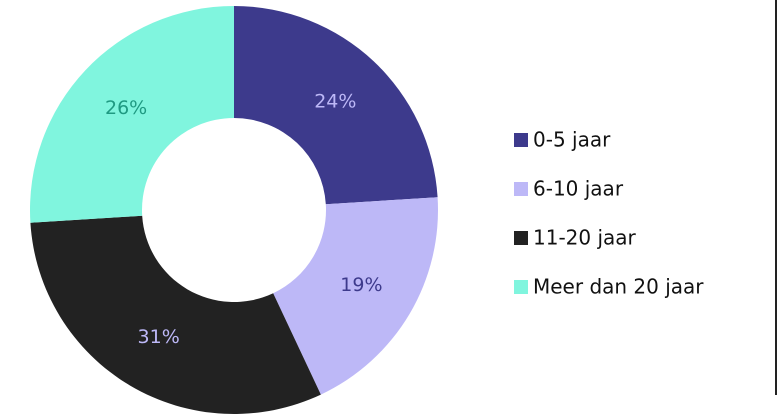  What do you see at coordinates (618, 287) in the screenshot?
I see `legend-label: Meer dan 20 jaar` at bounding box center [618, 287].